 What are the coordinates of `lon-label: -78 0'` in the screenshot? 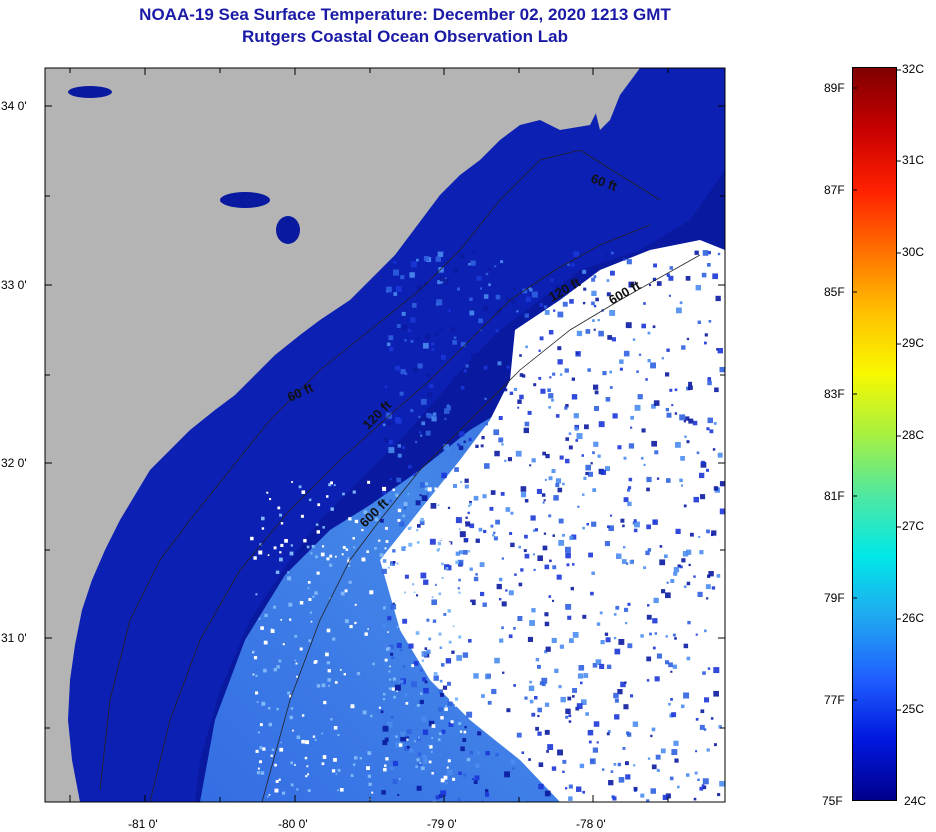 It's located at (591, 824).